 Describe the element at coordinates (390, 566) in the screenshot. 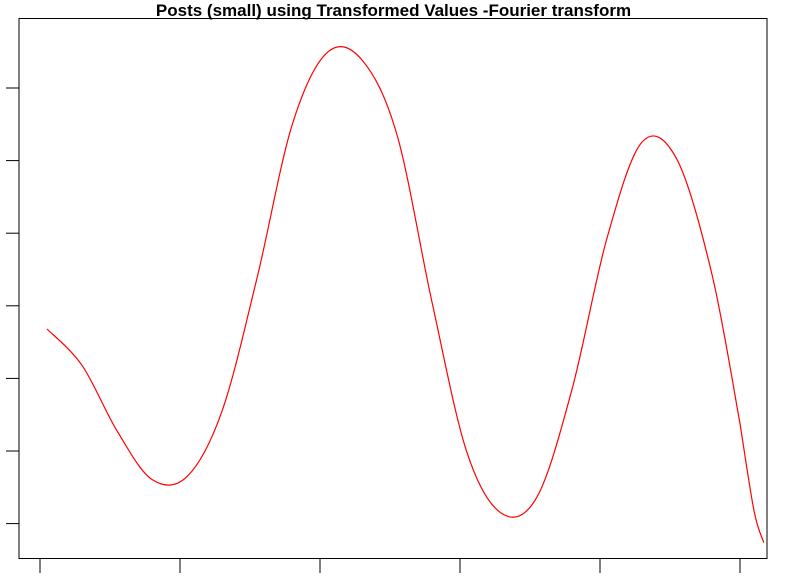

I see `x-axis-ticks` at that location.